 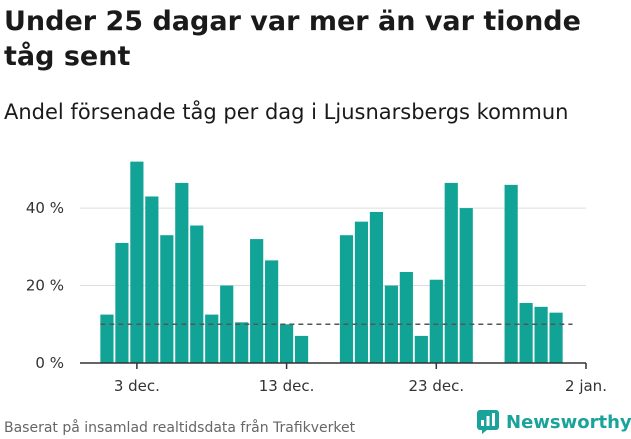 What do you see at coordinates (137, 386) in the screenshot?
I see `x-tick-label: 3 dec.` at bounding box center [137, 386].